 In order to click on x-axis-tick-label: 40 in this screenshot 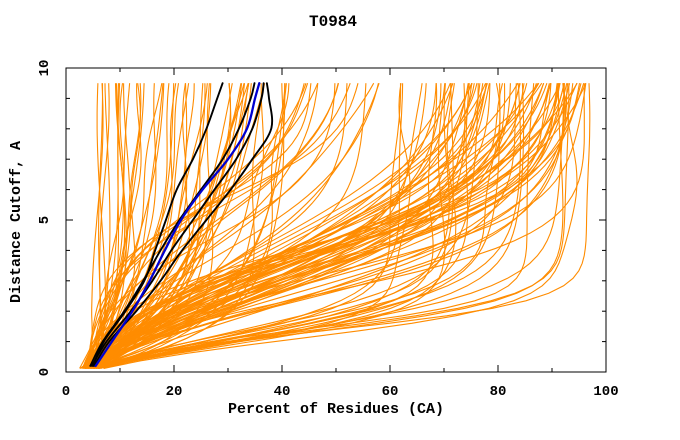, I will do `click(282, 392)`.